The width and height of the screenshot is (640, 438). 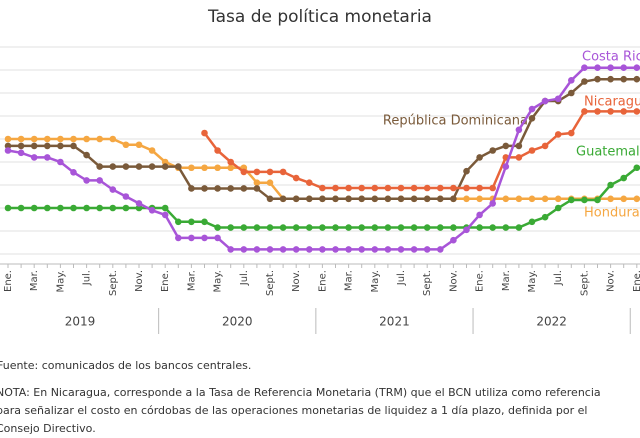 I want to click on year-label: 2022, so click(x=551, y=322).